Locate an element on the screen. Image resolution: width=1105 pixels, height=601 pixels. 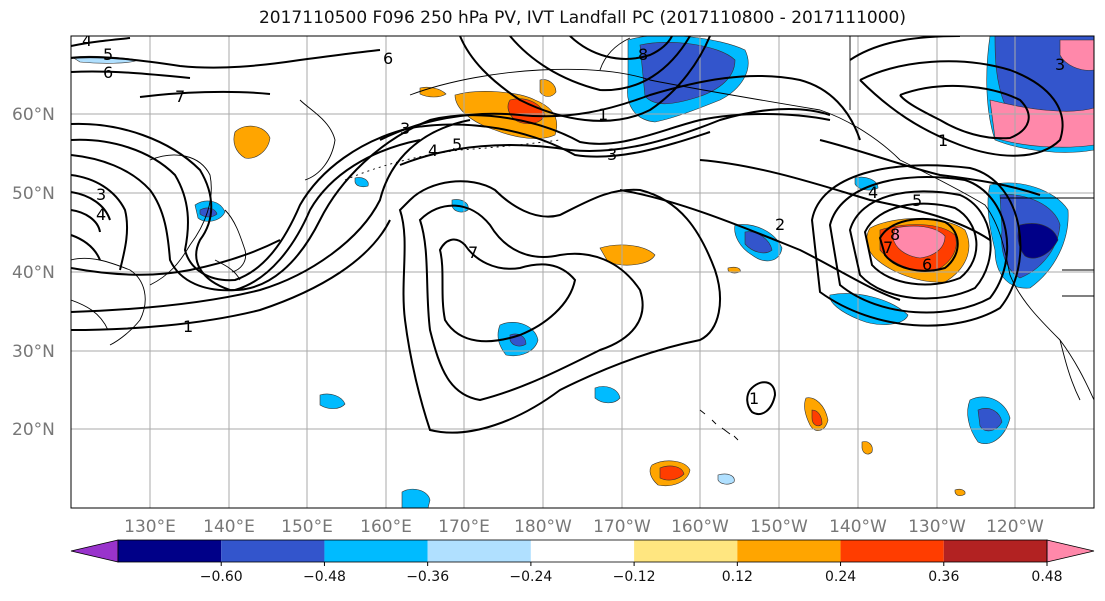
lat-label: 40°N is located at coordinates (33, 273).